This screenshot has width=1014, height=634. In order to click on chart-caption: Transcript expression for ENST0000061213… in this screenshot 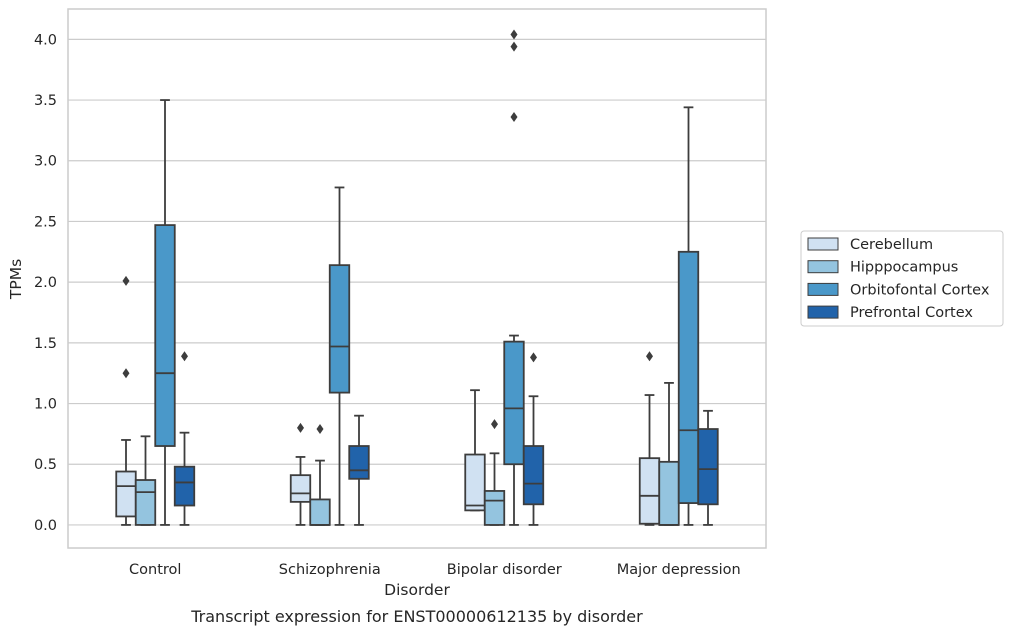, I will do `click(416, 616)`.